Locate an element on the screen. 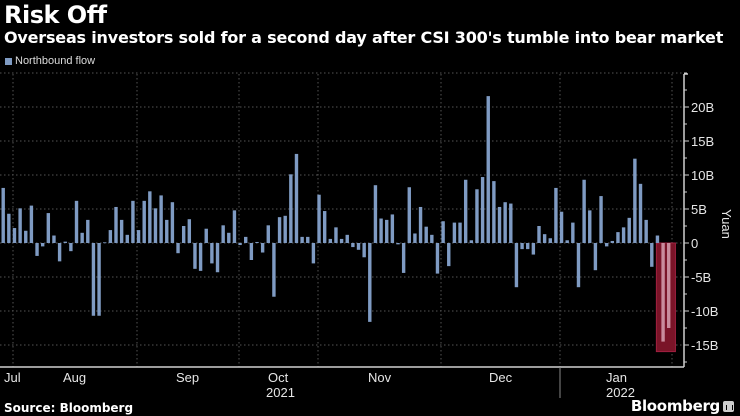  highlight-box is located at coordinates (665, 297).